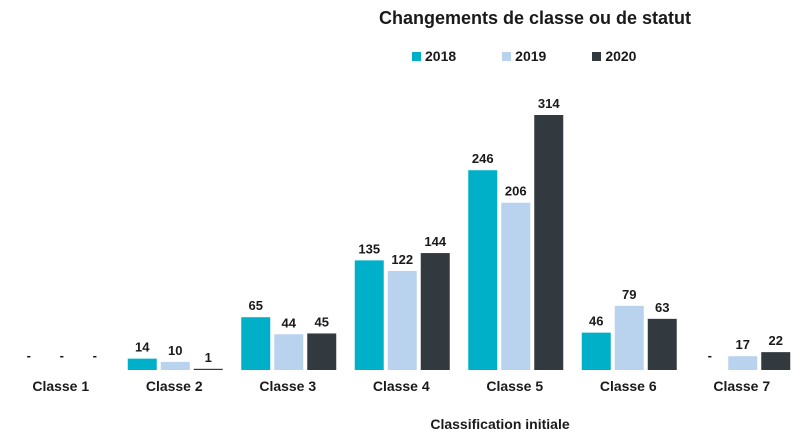 The height and width of the screenshot is (440, 800). I want to click on legend-swatch-2019, so click(507, 56).